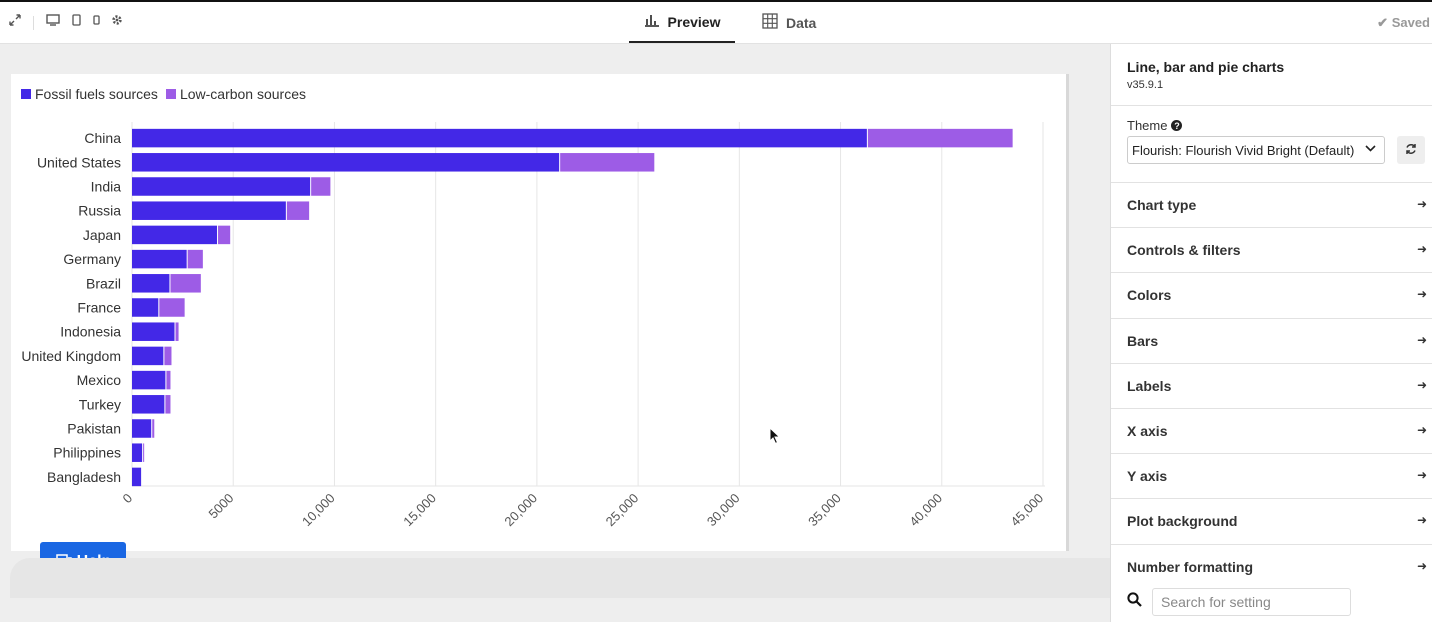 This screenshot has height=622, width=1432. What do you see at coordinates (1271, 249) in the screenshot?
I see `settings-section-controls-filters: Controls & filters ➜` at bounding box center [1271, 249].